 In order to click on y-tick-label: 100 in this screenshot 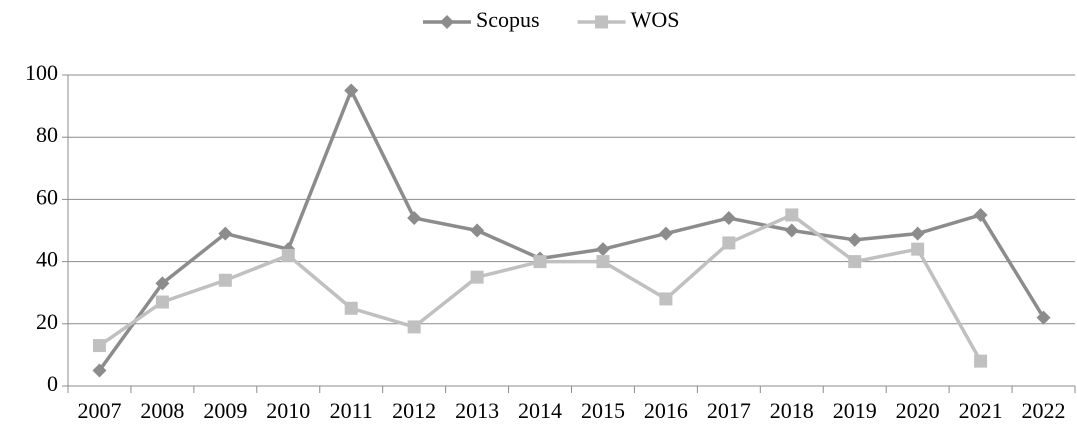, I will do `click(41, 72)`.